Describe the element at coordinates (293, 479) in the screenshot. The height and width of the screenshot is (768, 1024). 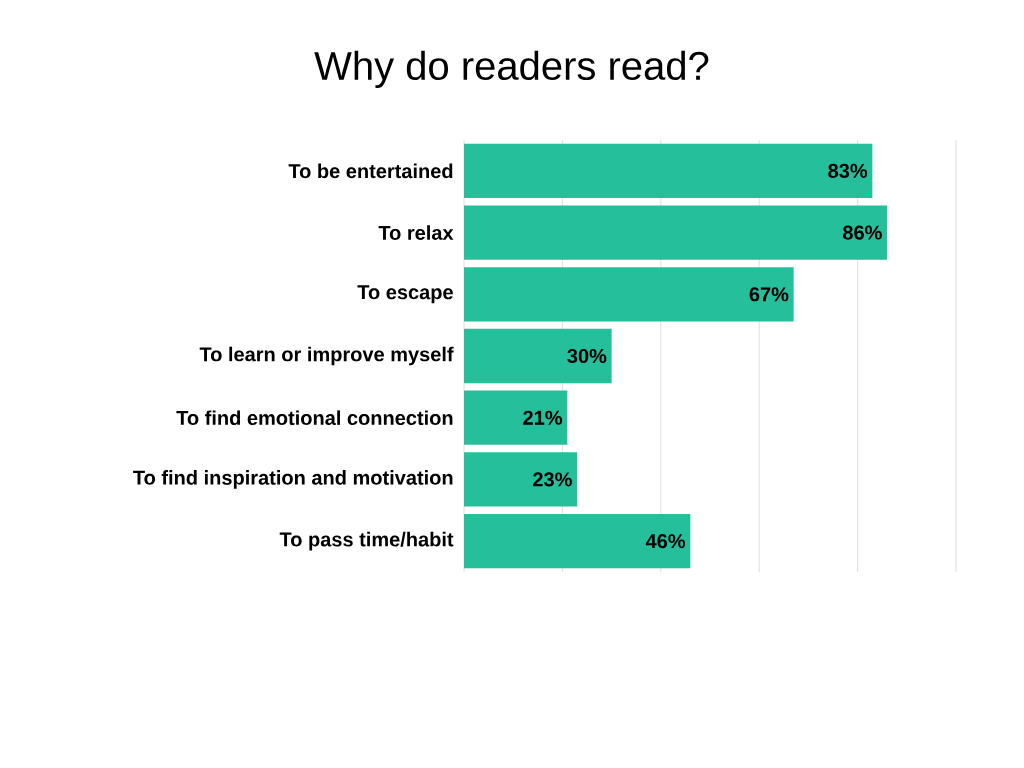
I see `y-tick-label: To find inspiration and motivation` at that location.